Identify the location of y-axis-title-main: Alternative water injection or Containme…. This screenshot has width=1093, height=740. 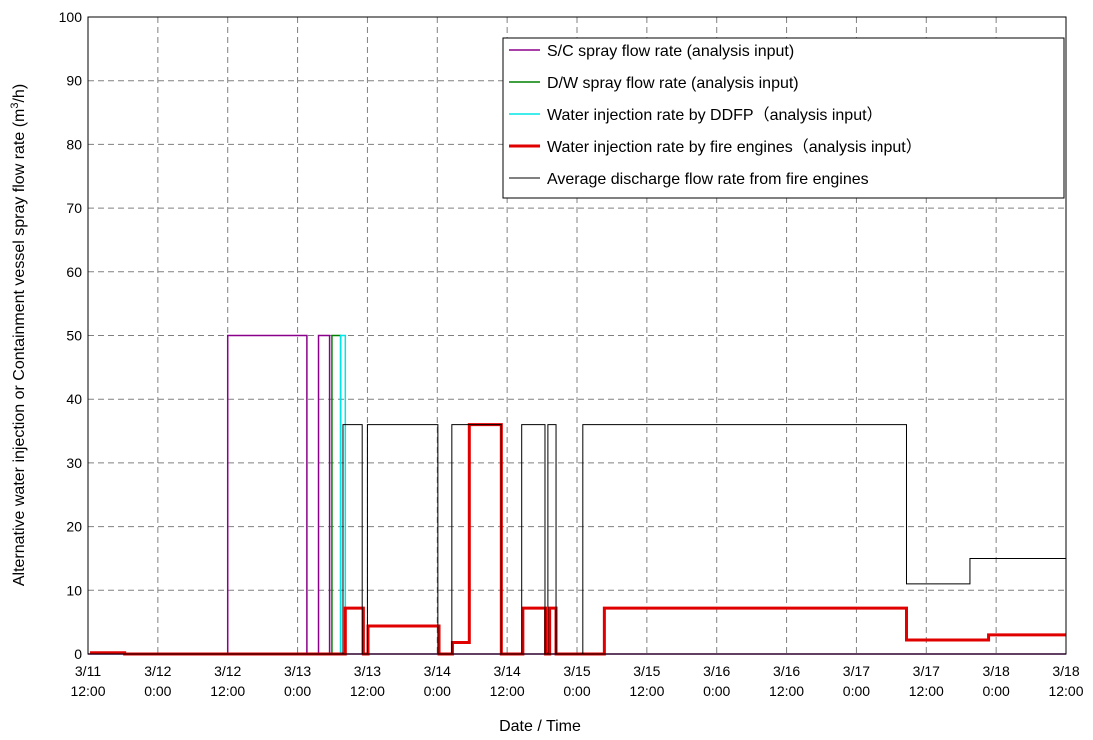
(19, 348).